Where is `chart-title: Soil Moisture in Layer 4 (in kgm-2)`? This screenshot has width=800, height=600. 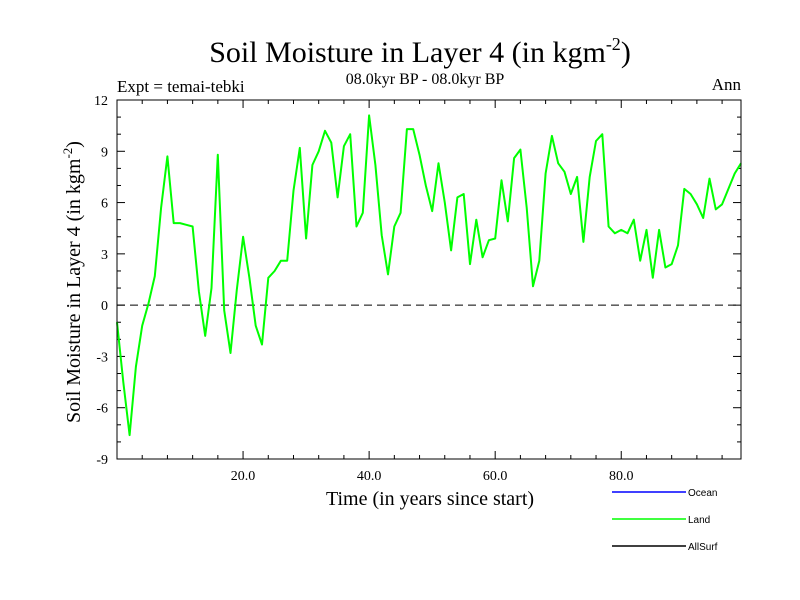
chart-title: Soil Moisture in Layer 4 (in kgm-2) is located at coordinates (420, 51).